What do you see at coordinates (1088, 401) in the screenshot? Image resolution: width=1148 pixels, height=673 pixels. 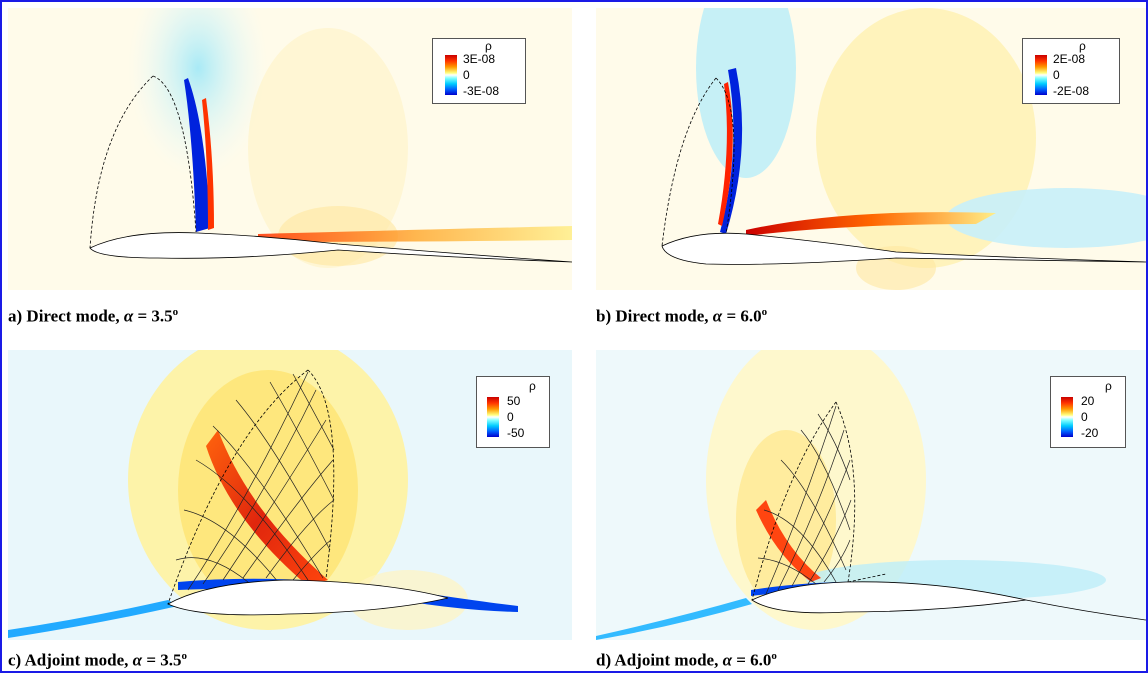 I see `legend-max-label: 20` at bounding box center [1088, 401].